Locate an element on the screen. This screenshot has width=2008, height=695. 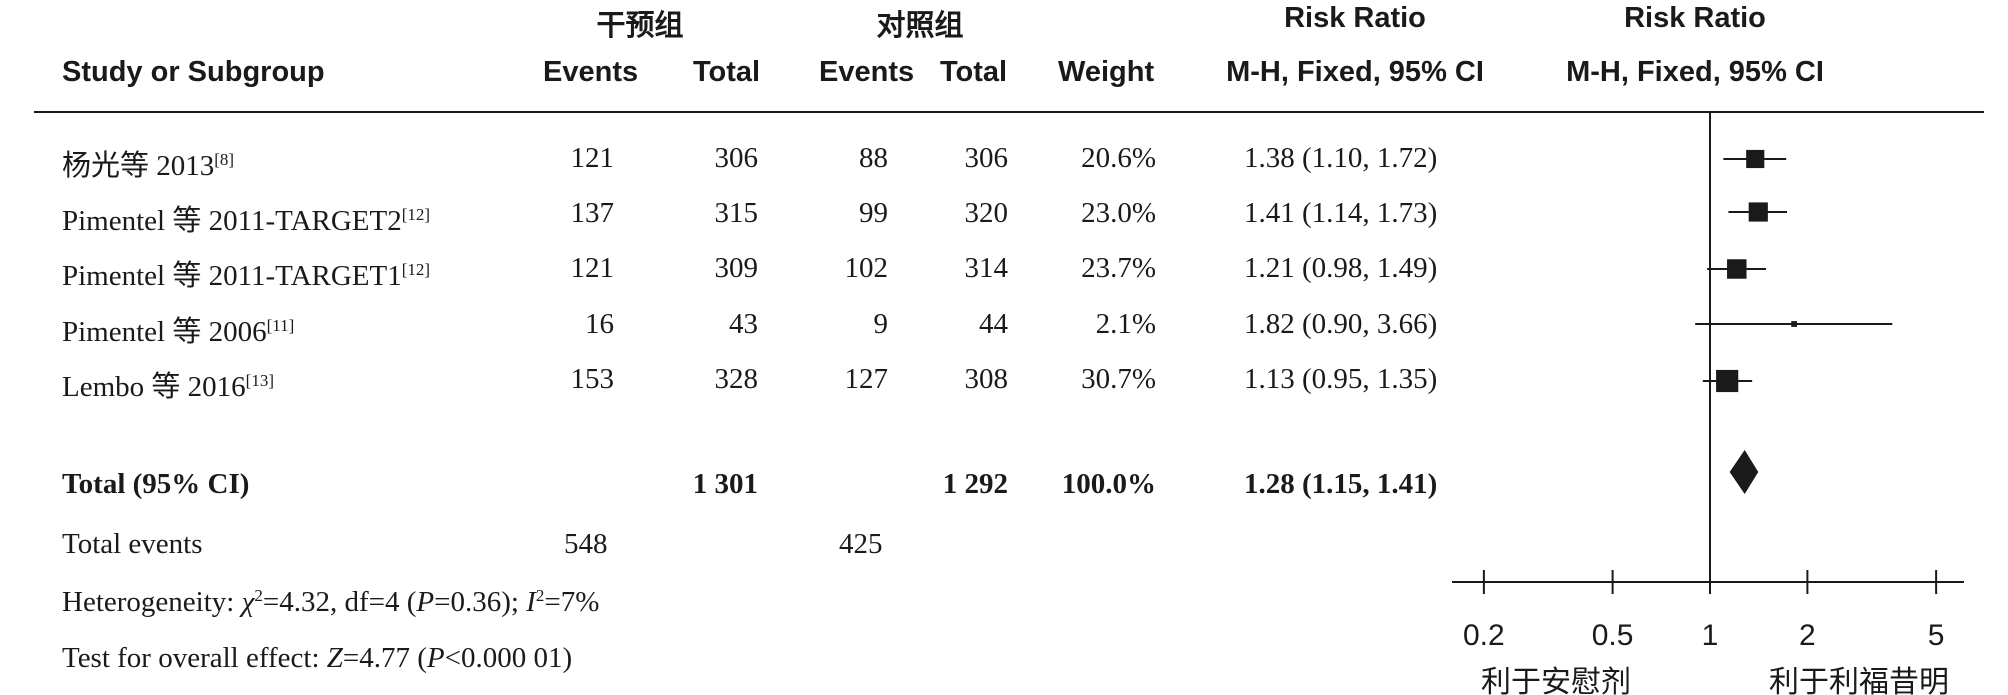
header-rule is located at coordinates (1009, 112).